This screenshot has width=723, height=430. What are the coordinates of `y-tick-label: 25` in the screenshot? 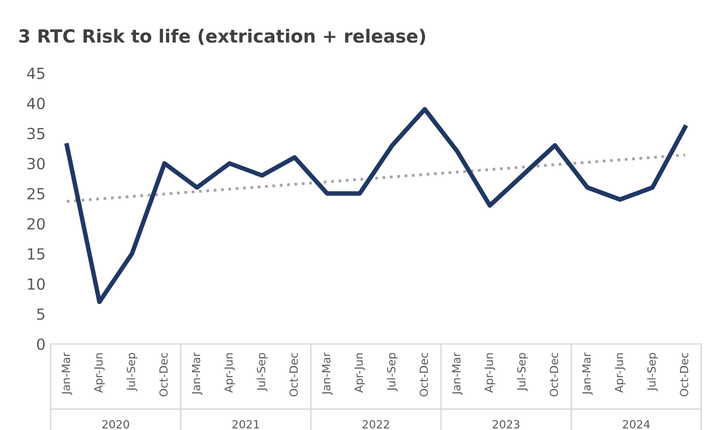 It's located at (35, 194).